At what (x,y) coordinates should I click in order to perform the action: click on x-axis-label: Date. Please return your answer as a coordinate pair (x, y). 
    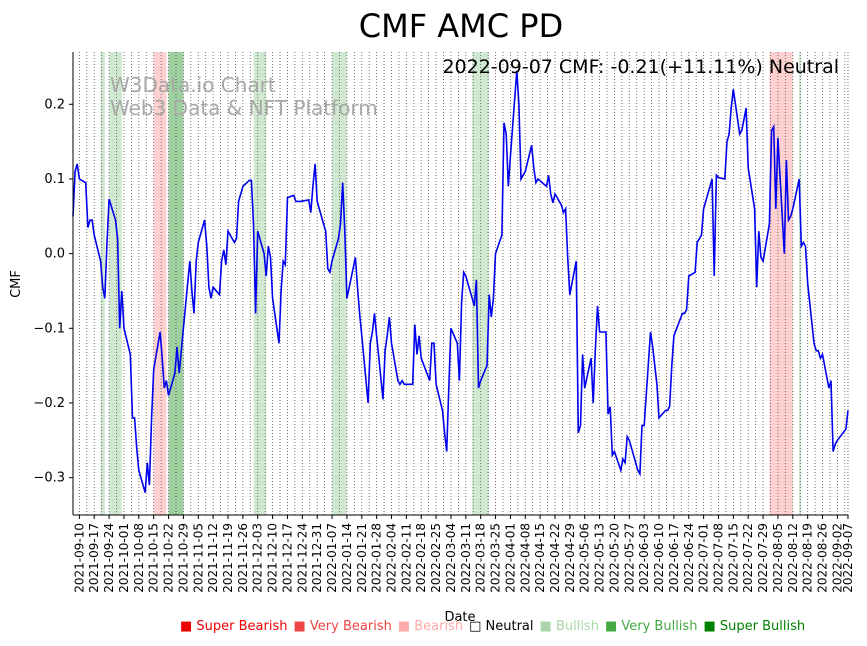
    Looking at the image, I should click on (459, 617).